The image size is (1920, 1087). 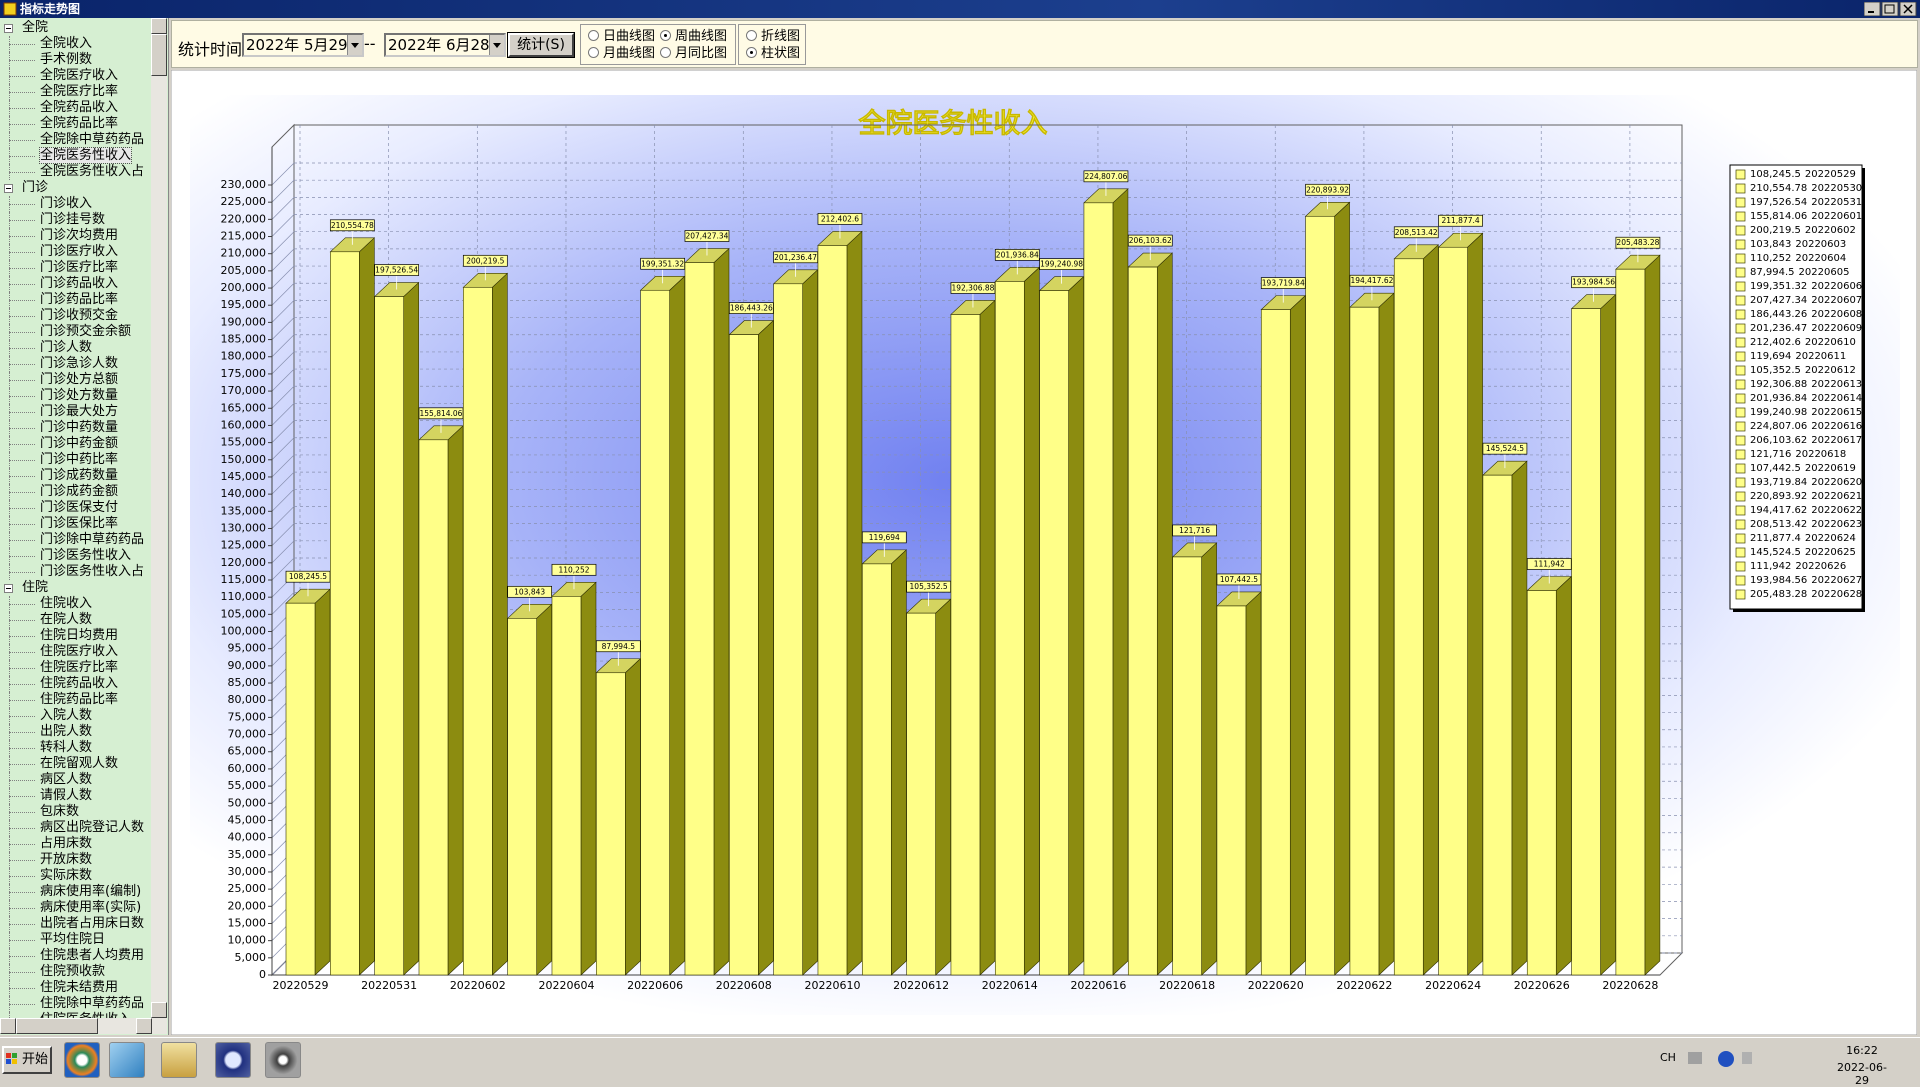 I want to click on tree-group: 门诊, so click(x=75, y=188).